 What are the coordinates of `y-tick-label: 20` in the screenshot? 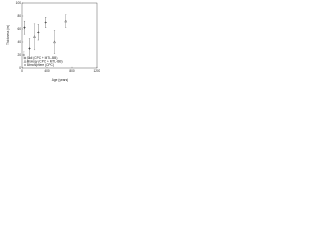 It's located at (19, 55).